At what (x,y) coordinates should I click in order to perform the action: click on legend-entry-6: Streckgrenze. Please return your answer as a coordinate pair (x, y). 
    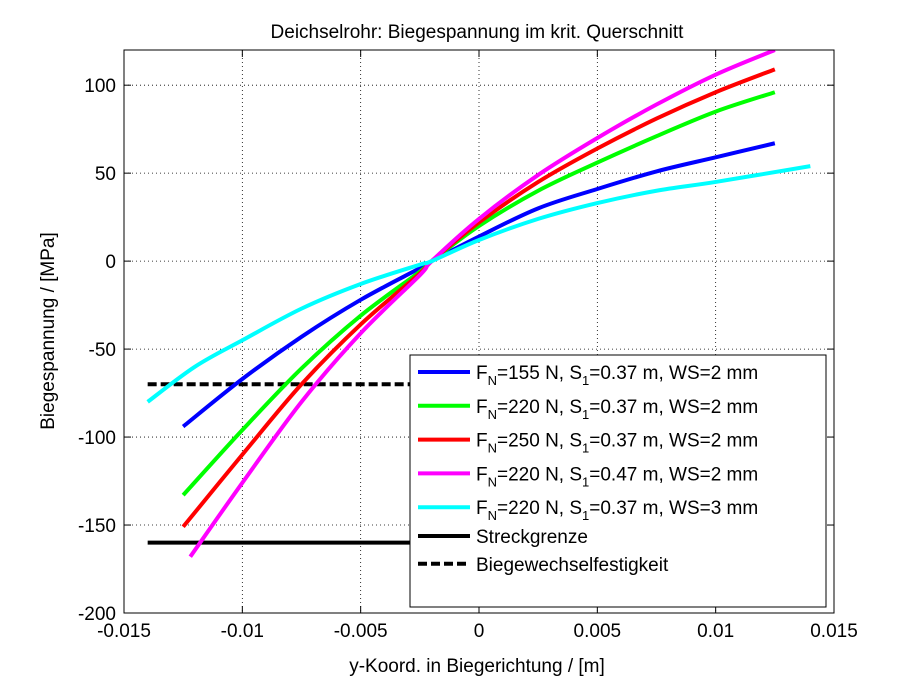
    Looking at the image, I should click on (503, 537).